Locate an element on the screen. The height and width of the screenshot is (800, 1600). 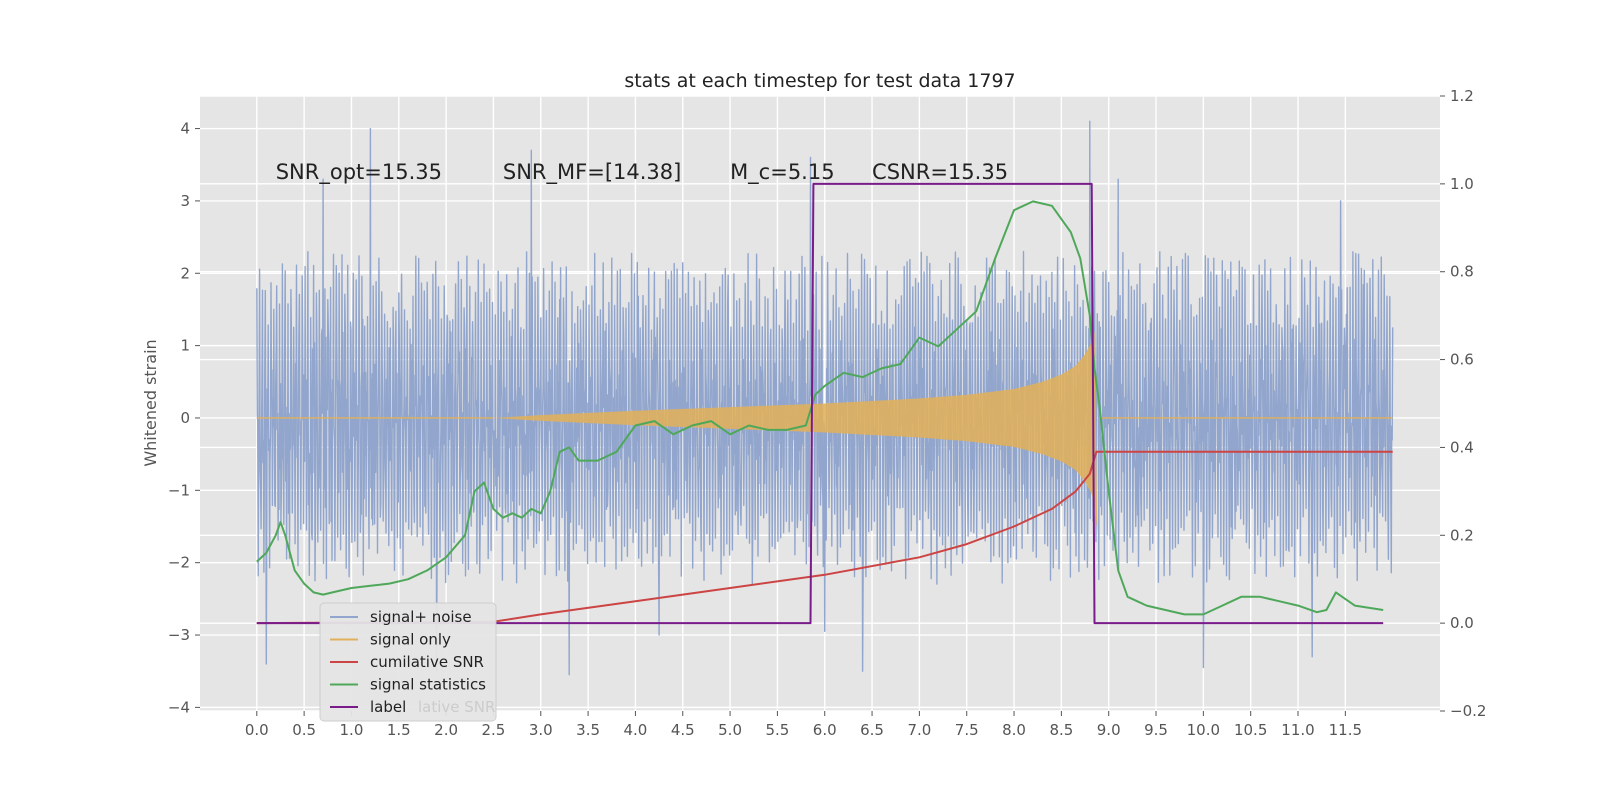
x-tick-label: 9.0 is located at coordinates (1109, 730).